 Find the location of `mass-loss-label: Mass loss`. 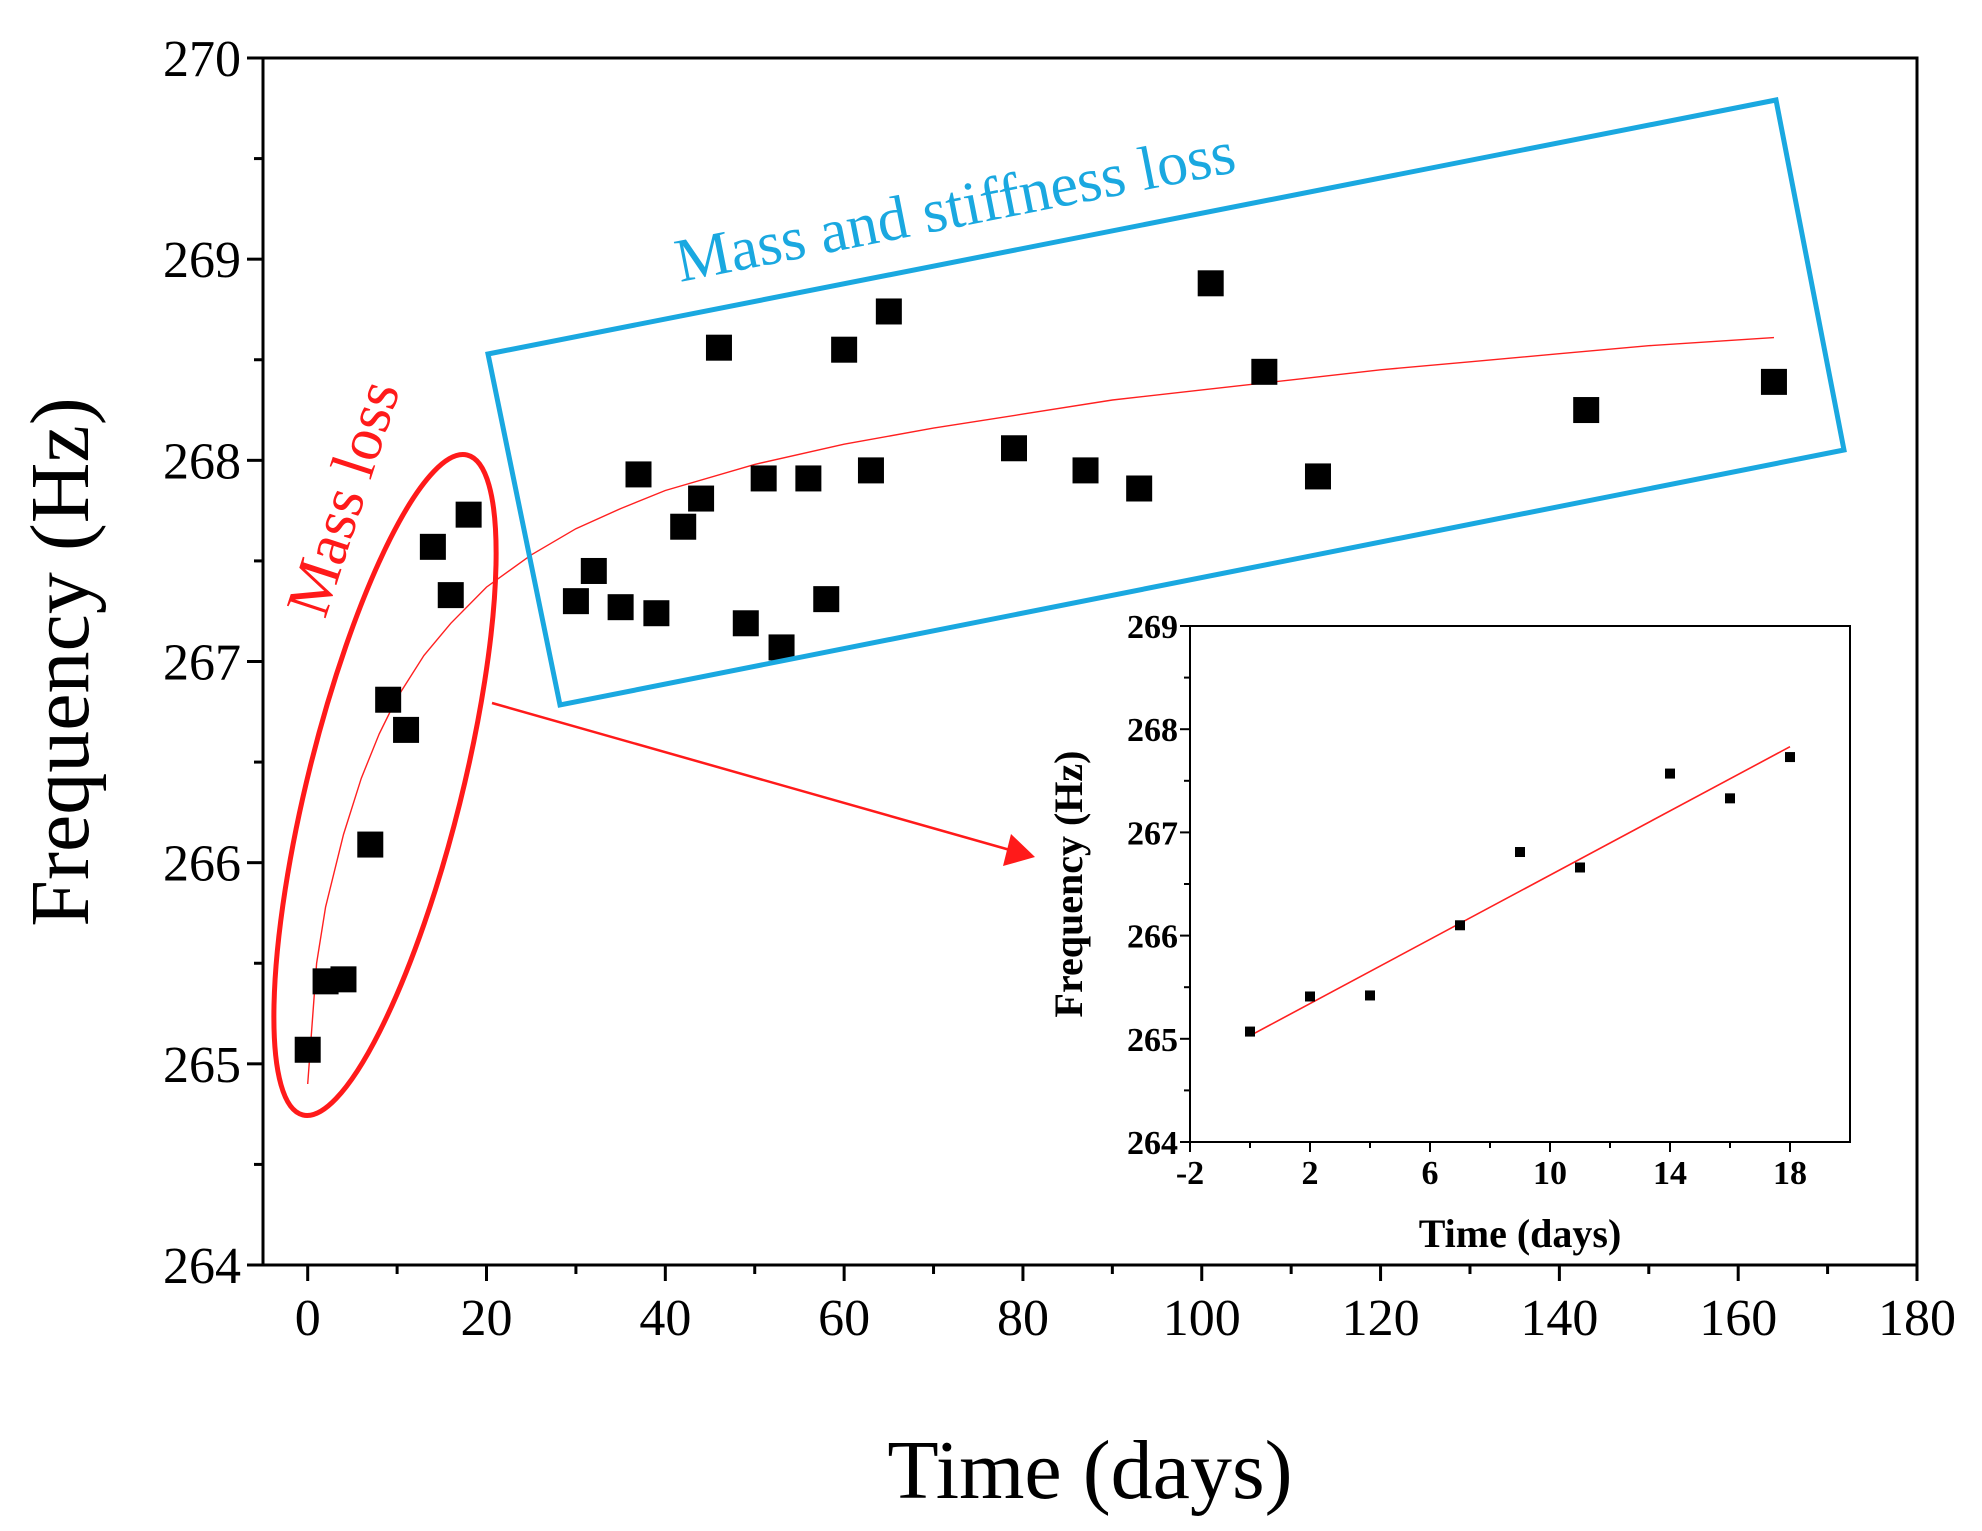

mass-loss-label: Mass loss is located at coordinates (344, 498).